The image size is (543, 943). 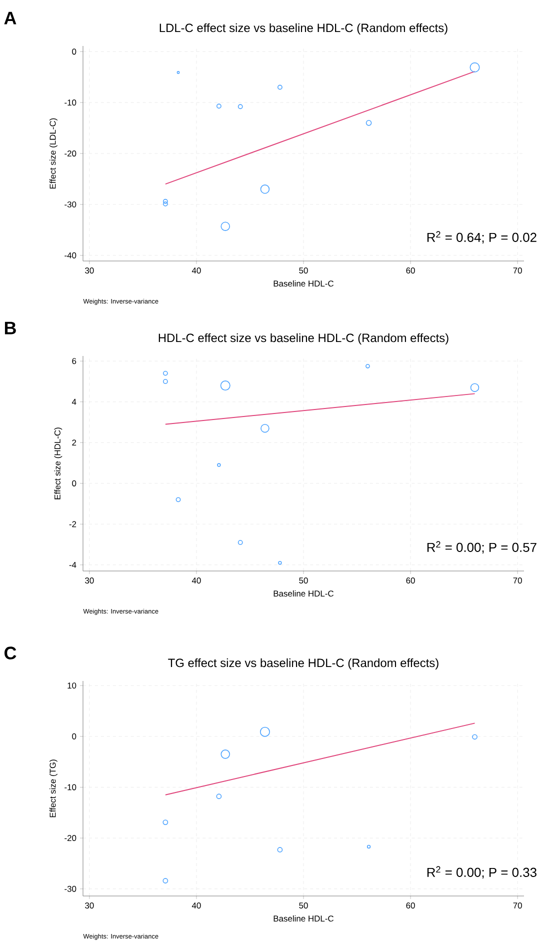 What do you see at coordinates (74, 361) in the screenshot?
I see `y-tick-label: 6` at bounding box center [74, 361].